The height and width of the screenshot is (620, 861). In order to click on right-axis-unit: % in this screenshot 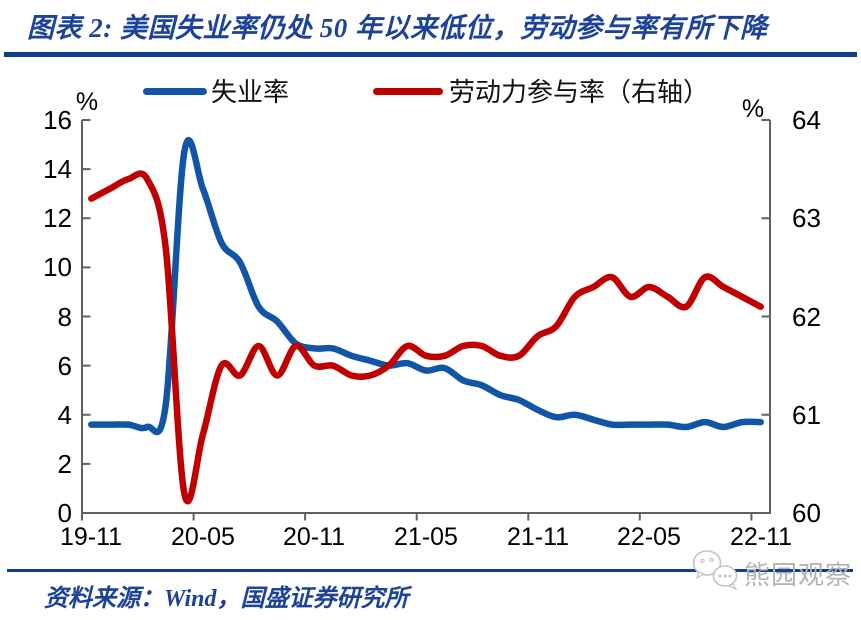, I will do `click(753, 109)`.